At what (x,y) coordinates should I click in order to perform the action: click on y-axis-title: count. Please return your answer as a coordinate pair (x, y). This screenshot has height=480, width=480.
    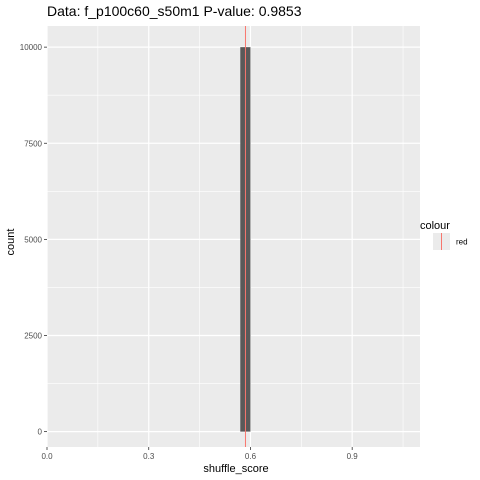
    Looking at the image, I should click on (11, 242).